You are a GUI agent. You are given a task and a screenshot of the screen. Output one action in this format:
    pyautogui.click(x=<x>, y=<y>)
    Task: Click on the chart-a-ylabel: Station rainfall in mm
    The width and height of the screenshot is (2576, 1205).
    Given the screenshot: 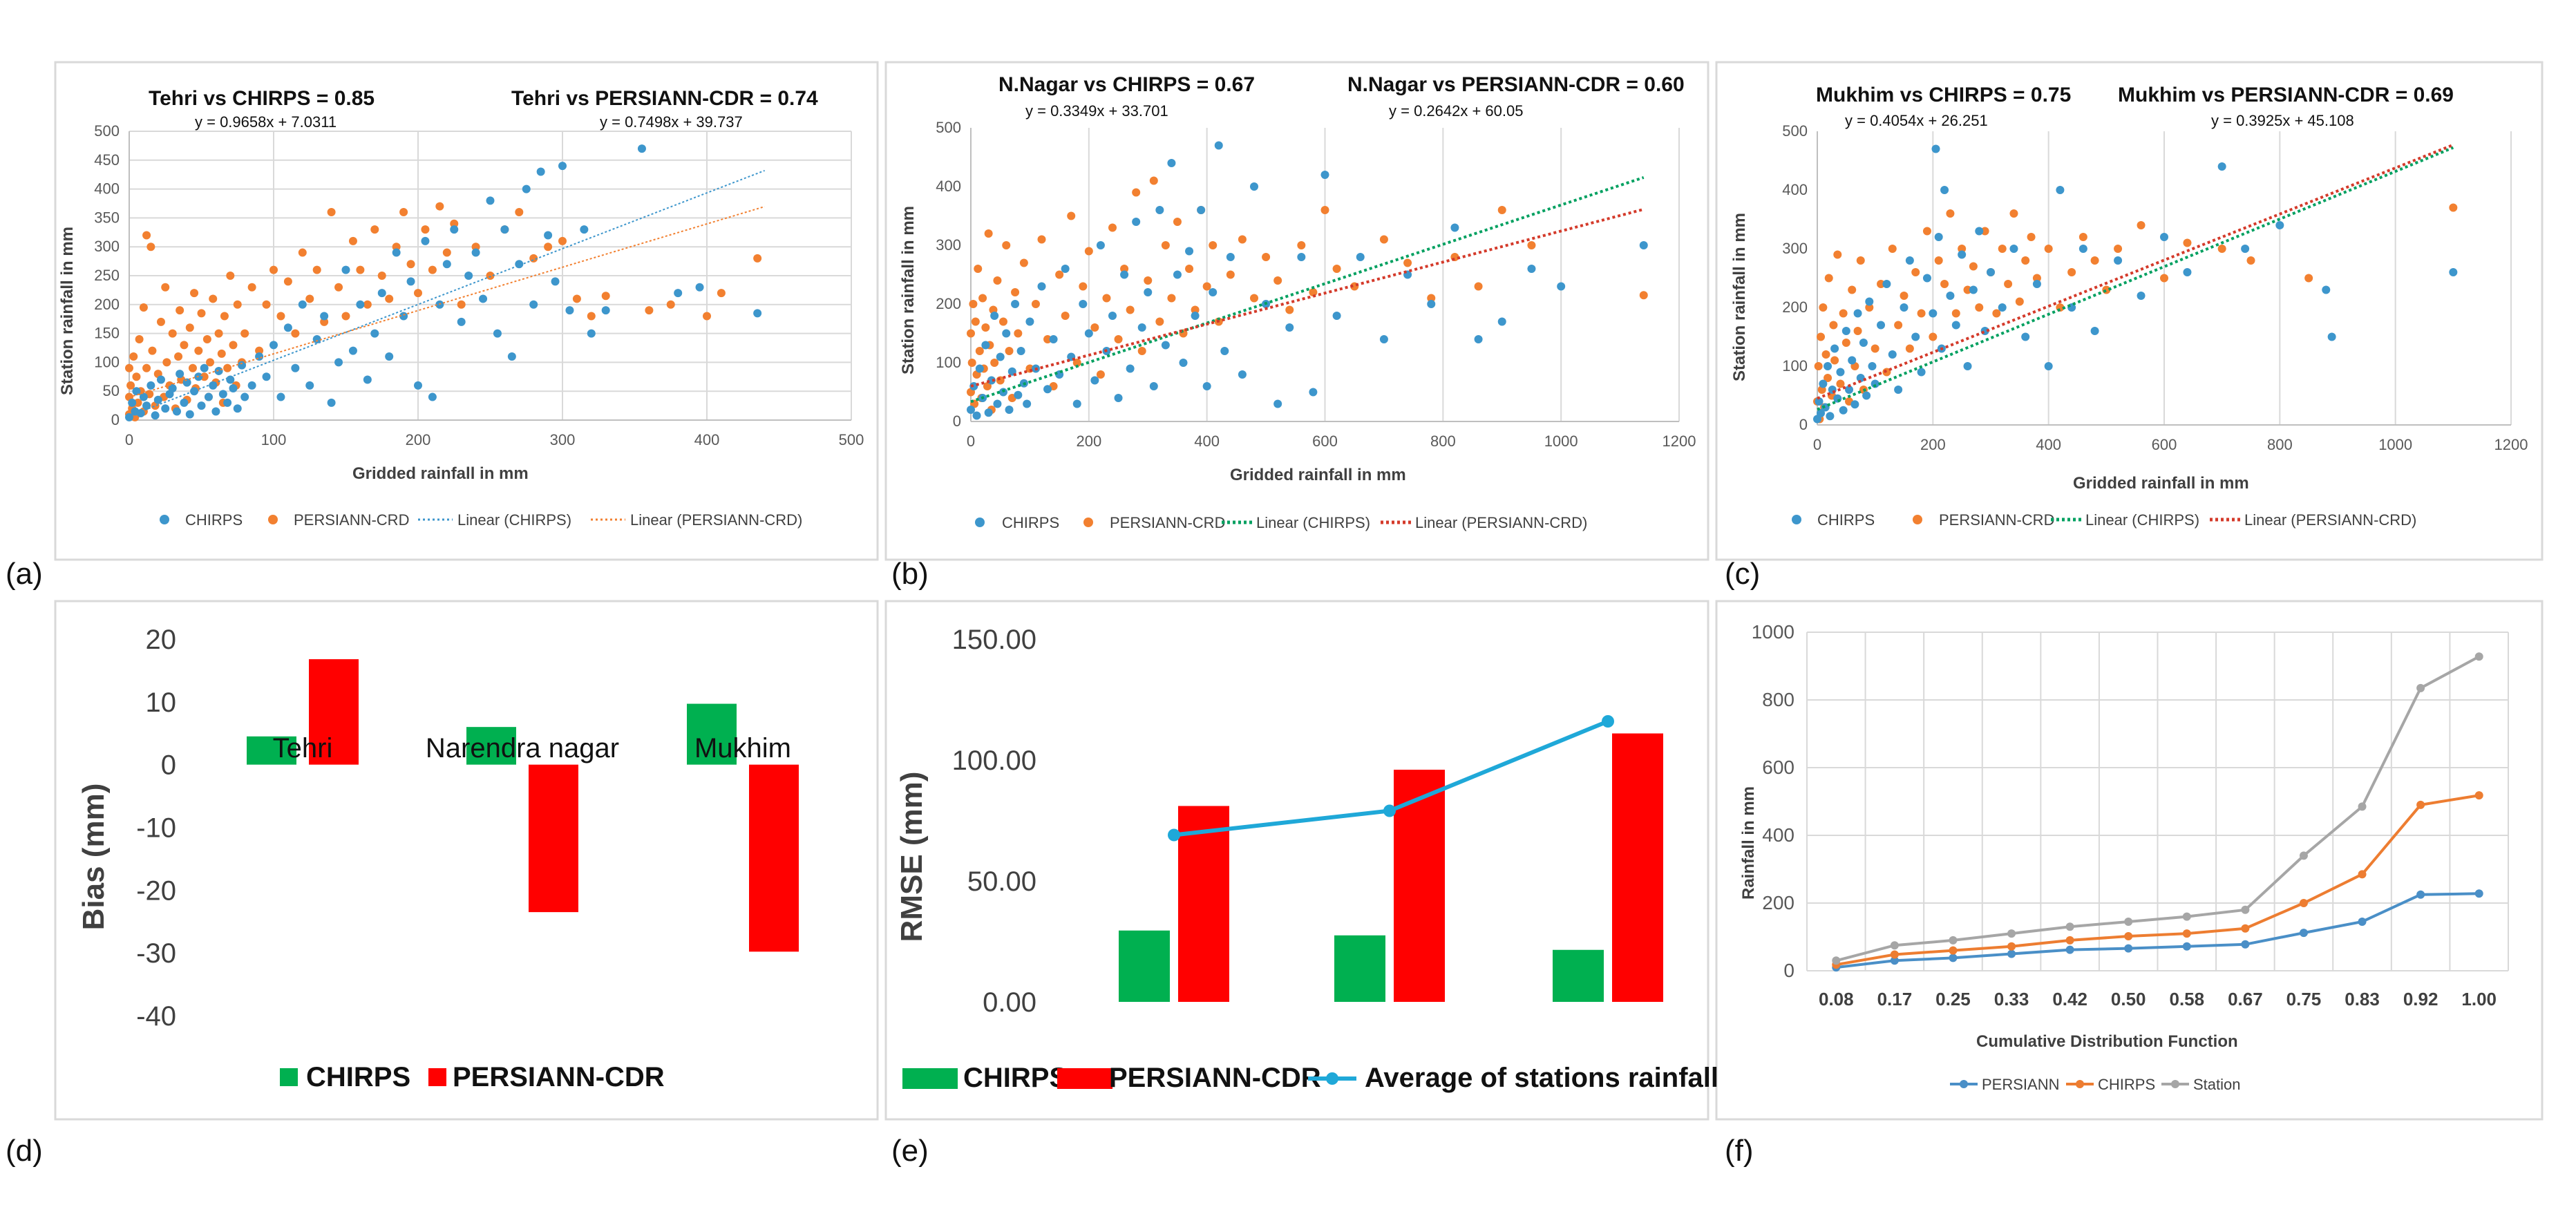 What is the action you would take?
    pyautogui.click(x=67, y=311)
    